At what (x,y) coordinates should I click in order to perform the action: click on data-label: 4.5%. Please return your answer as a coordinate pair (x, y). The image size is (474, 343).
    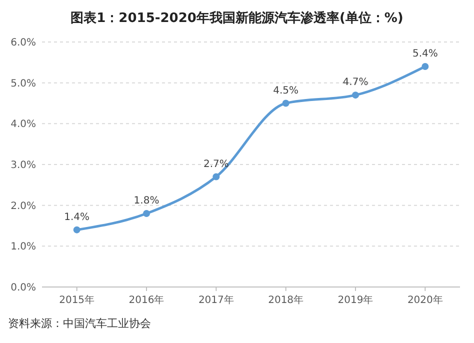
    Looking at the image, I should click on (286, 90).